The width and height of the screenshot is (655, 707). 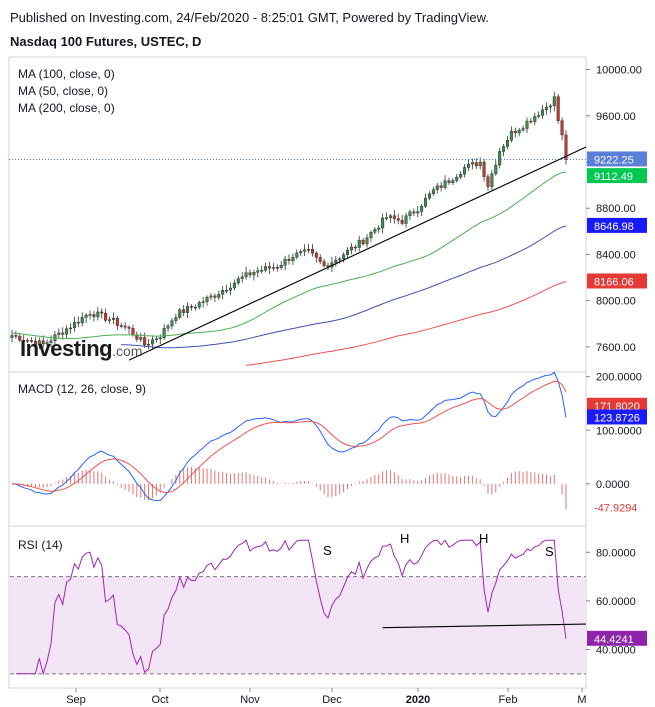 I want to click on time-tick-label: Feb, so click(x=508, y=700).